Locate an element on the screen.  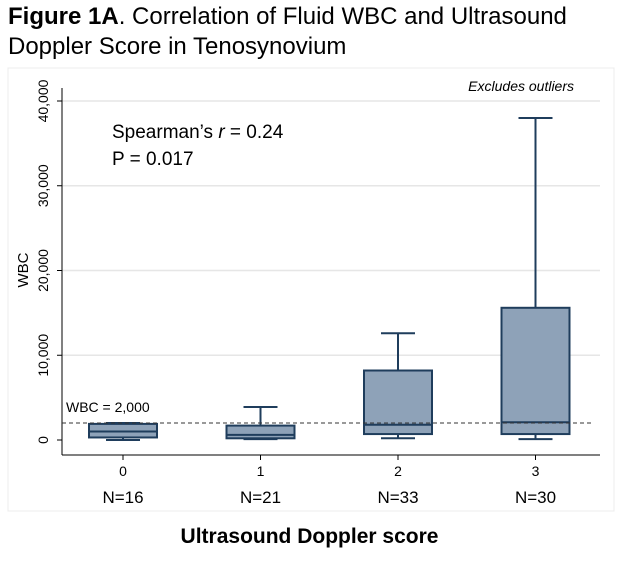
figure-label: Figure 1A is located at coordinates (63, 16).